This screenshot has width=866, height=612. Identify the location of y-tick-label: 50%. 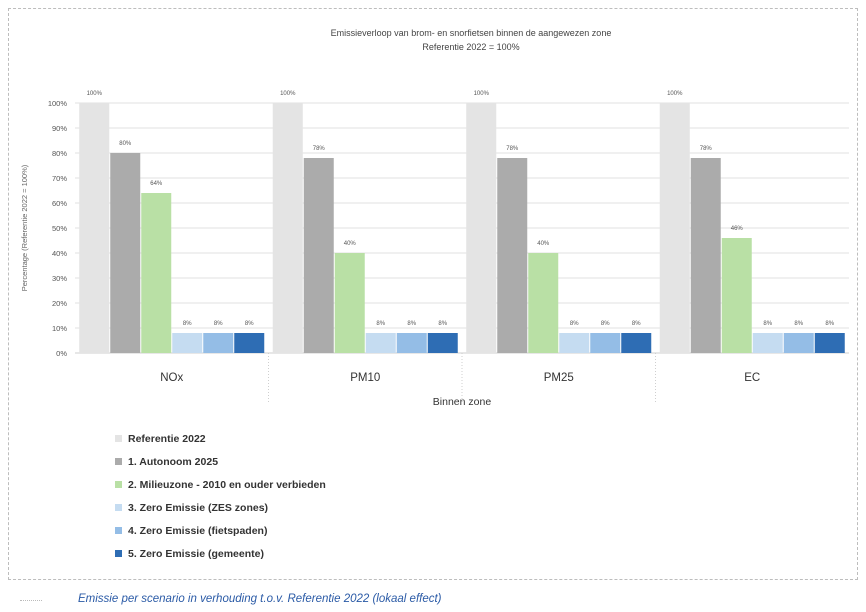
(59, 228).